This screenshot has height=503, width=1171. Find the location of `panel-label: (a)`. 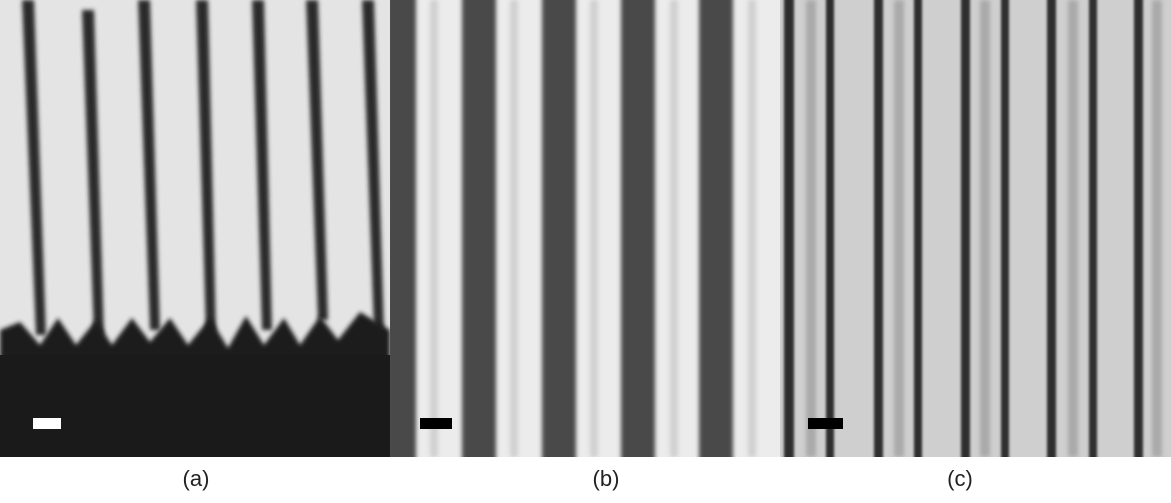

panel-label: (a) is located at coordinates (196, 478).